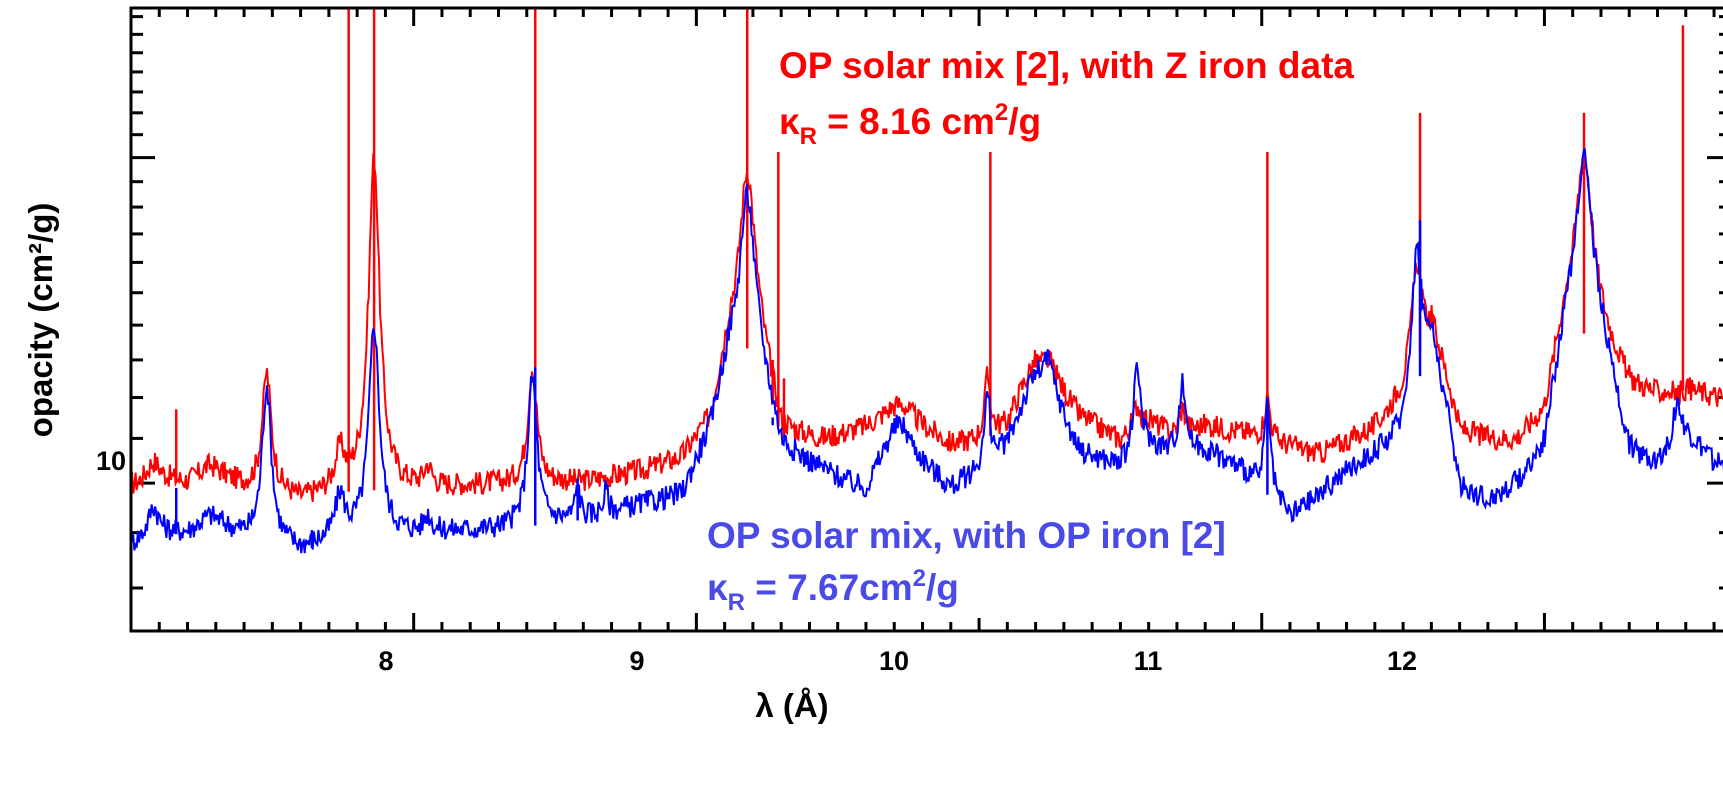  Describe the element at coordinates (1024, 121) in the screenshot. I see `red-kappa-tail: /g` at that location.